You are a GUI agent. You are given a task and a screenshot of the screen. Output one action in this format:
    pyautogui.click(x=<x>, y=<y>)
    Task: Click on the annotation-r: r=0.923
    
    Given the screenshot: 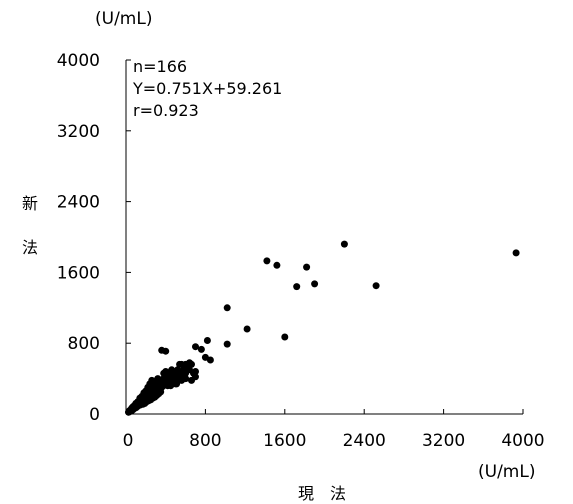 What is the action you would take?
    pyautogui.click(x=166, y=110)
    